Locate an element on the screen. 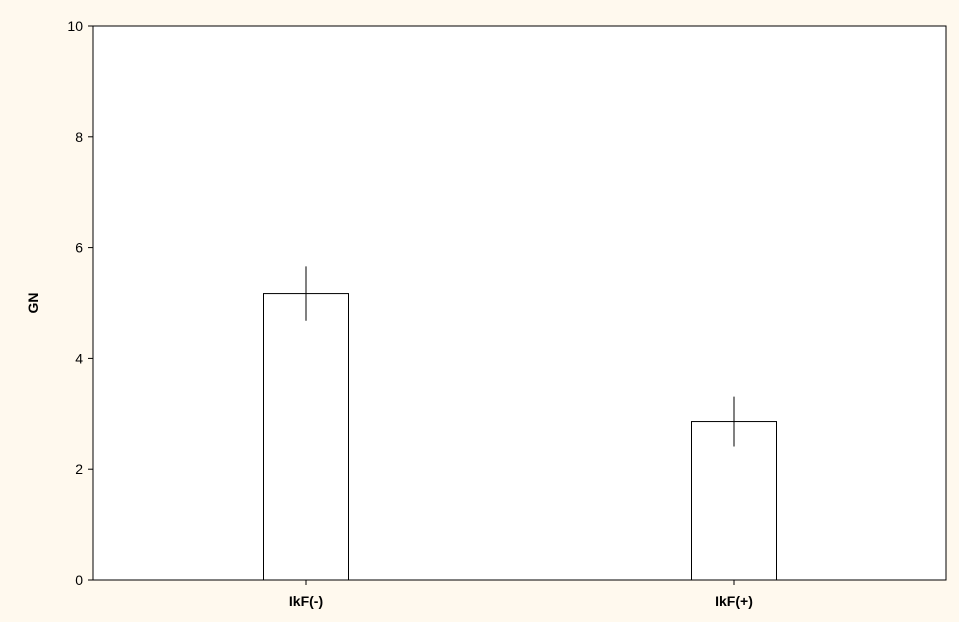 The width and height of the screenshot is (959, 622). y-tick-label: 10 is located at coordinates (75, 26).